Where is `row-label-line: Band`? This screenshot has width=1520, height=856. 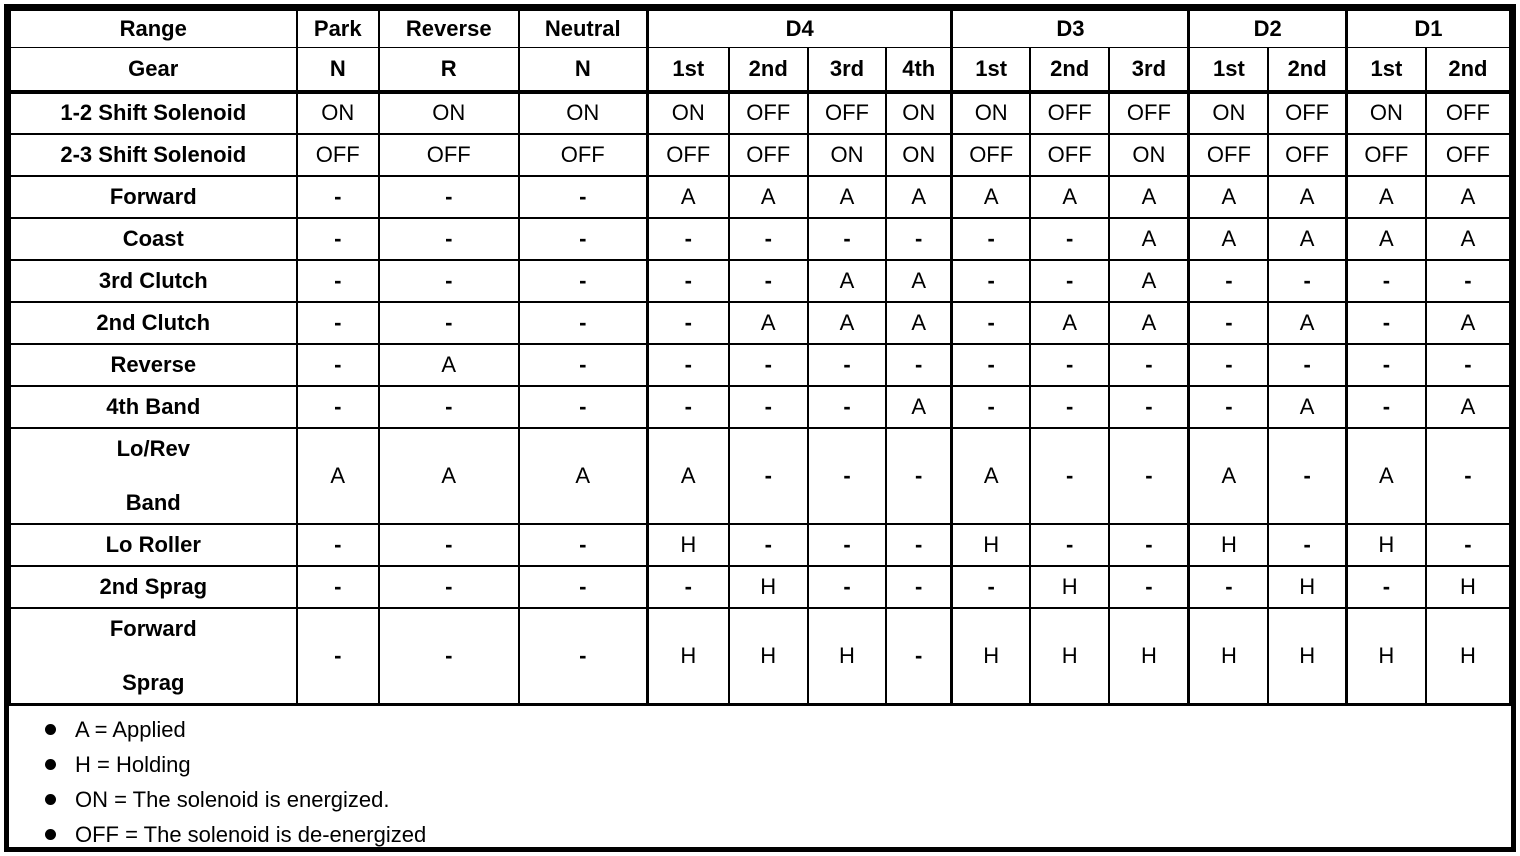 row-label-line: Band is located at coordinates (153, 502).